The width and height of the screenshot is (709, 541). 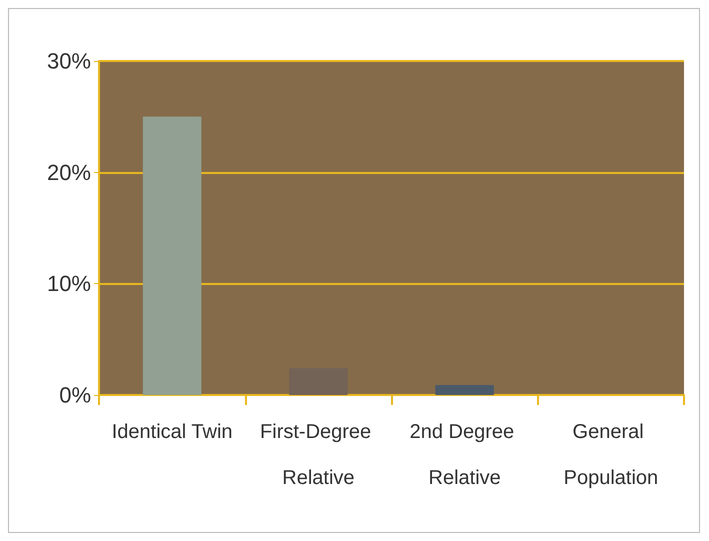 I want to click on category-label: 2nd Degree Relative, so click(x=462, y=455).